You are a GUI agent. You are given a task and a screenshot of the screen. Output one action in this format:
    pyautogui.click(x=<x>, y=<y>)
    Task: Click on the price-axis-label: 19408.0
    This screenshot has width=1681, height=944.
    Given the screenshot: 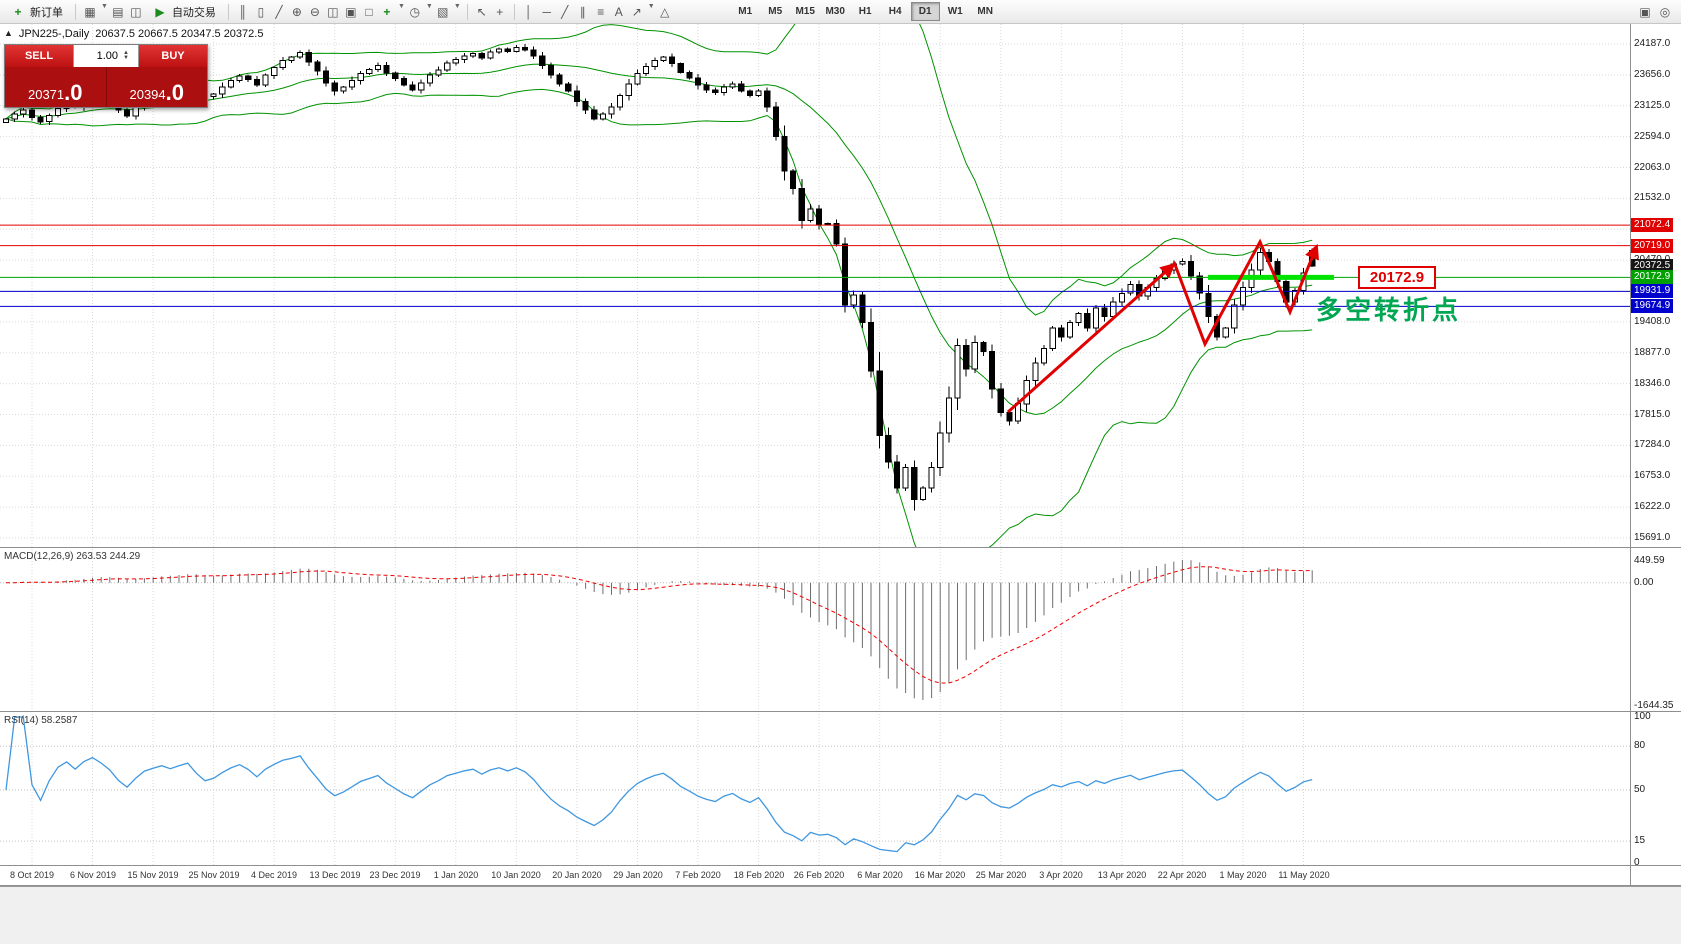 What is the action you would take?
    pyautogui.click(x=1652, y=321)
    